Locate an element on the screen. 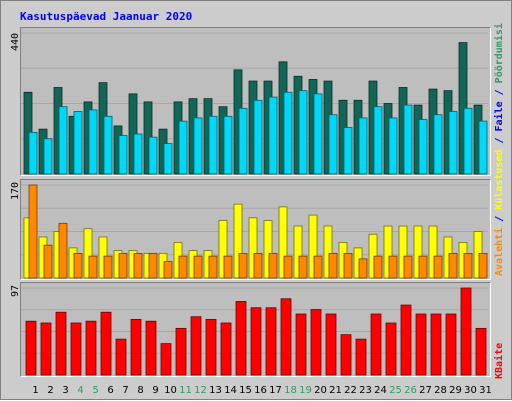  x-tick-label-13: 13 is located at coordinates (215, 390).